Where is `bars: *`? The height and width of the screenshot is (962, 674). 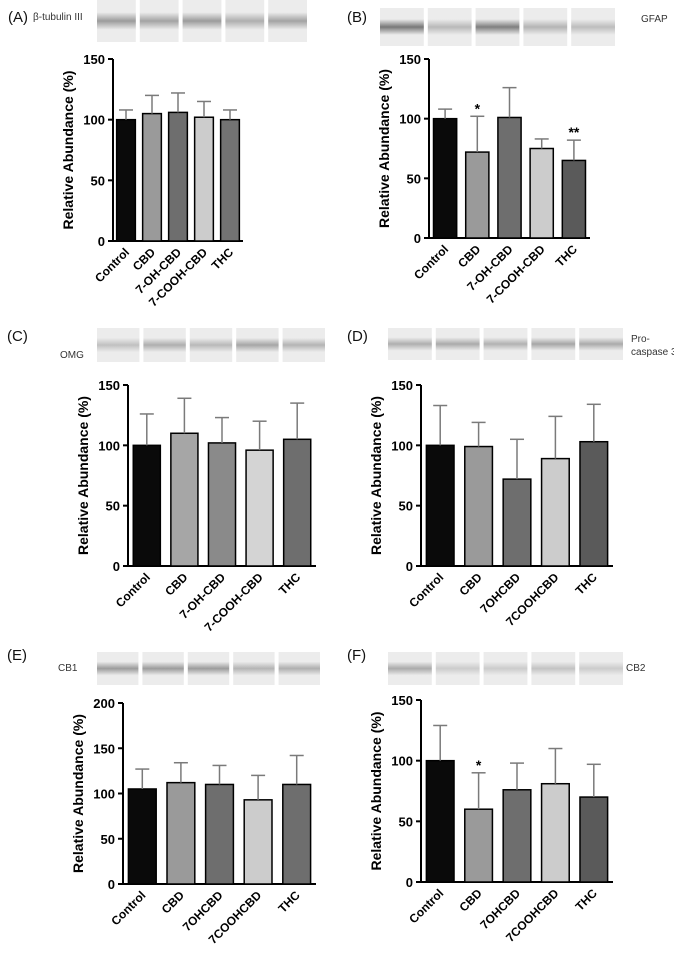
bars: * is located at coordinates (517, 803).